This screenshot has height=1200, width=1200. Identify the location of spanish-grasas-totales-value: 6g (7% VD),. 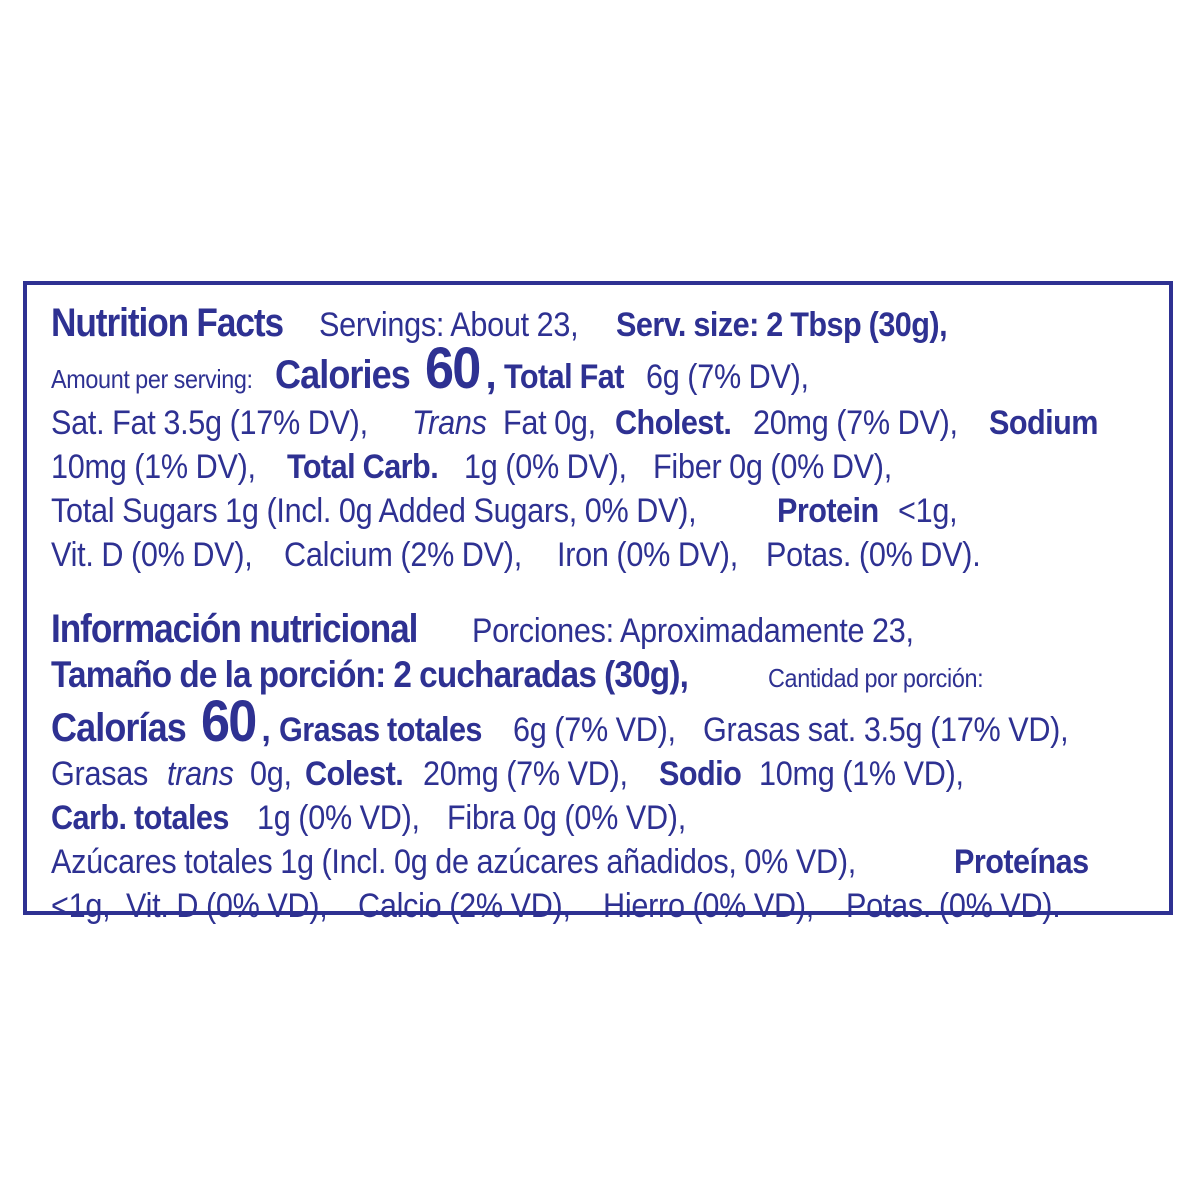
(594, 730).